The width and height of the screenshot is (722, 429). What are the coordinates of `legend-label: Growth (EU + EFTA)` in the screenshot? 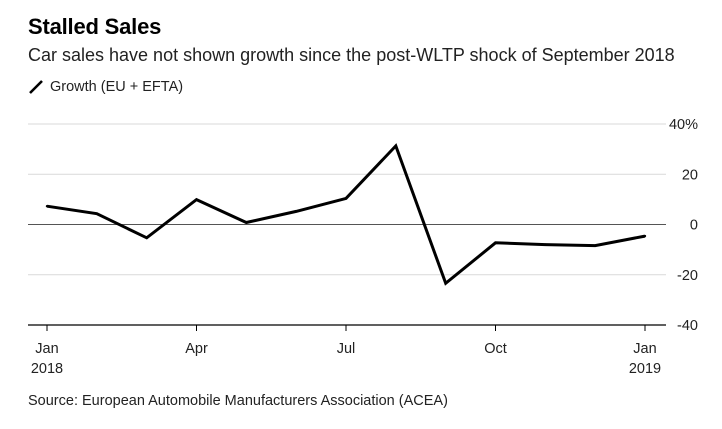 It's located at (117, 87).